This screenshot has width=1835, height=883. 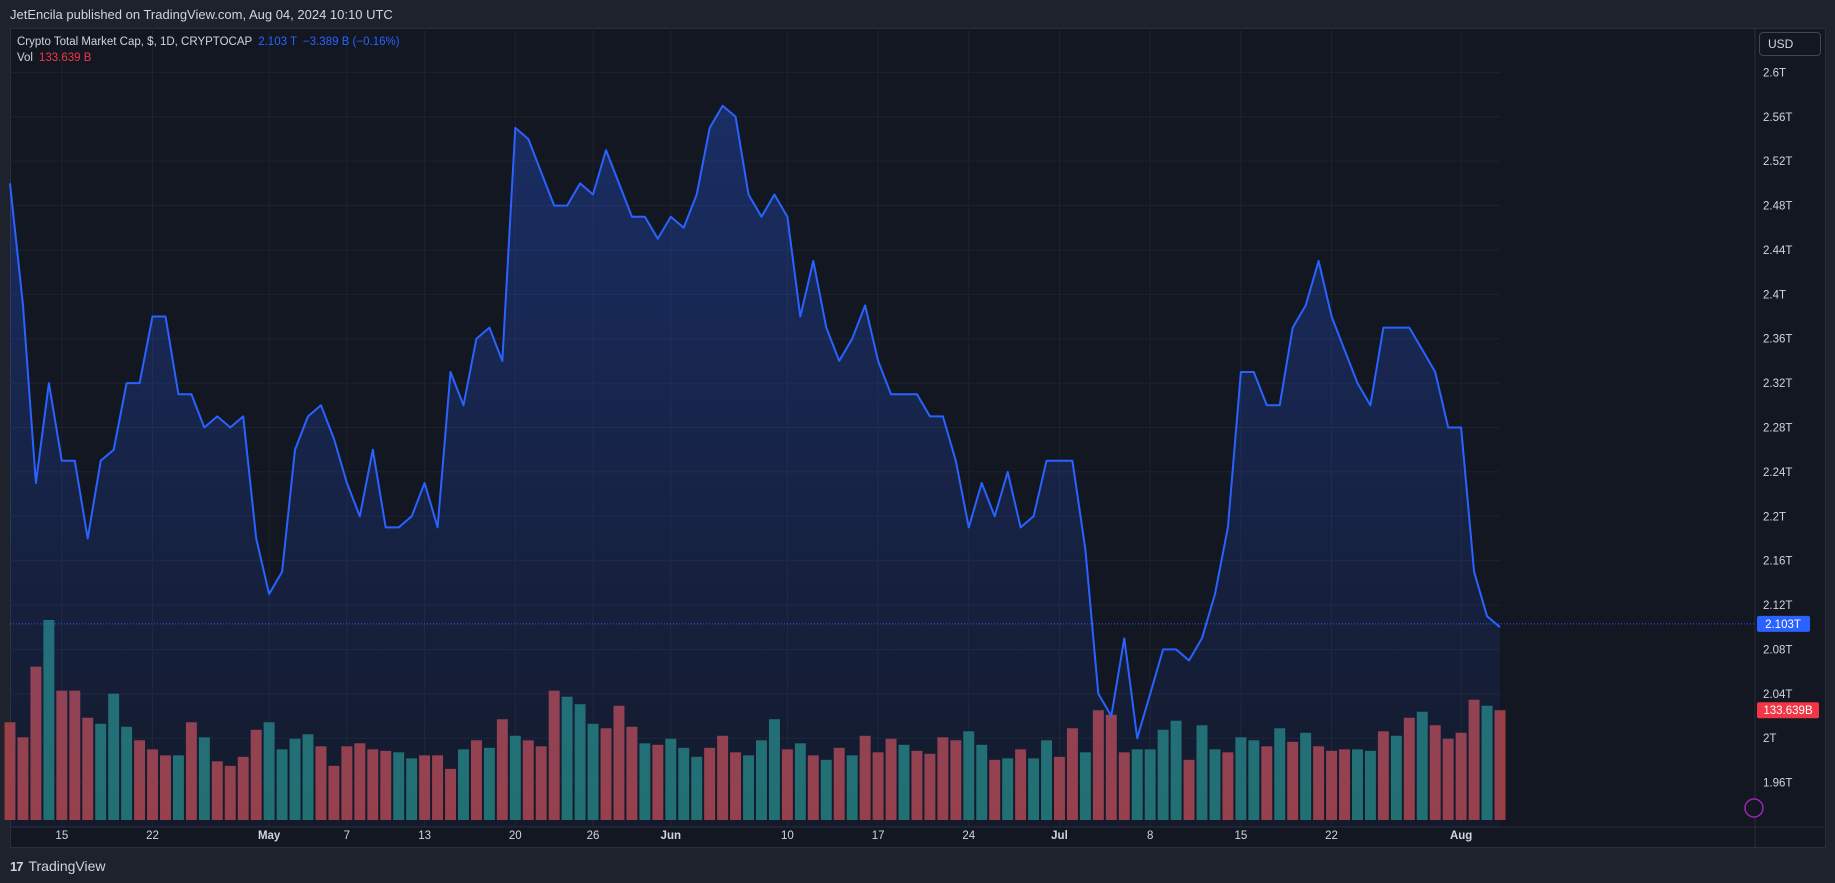 What do you see at coordinates (515, 836) in the screenshot?
I see `x-tick-label: 20` at bounding box center [515, 836].